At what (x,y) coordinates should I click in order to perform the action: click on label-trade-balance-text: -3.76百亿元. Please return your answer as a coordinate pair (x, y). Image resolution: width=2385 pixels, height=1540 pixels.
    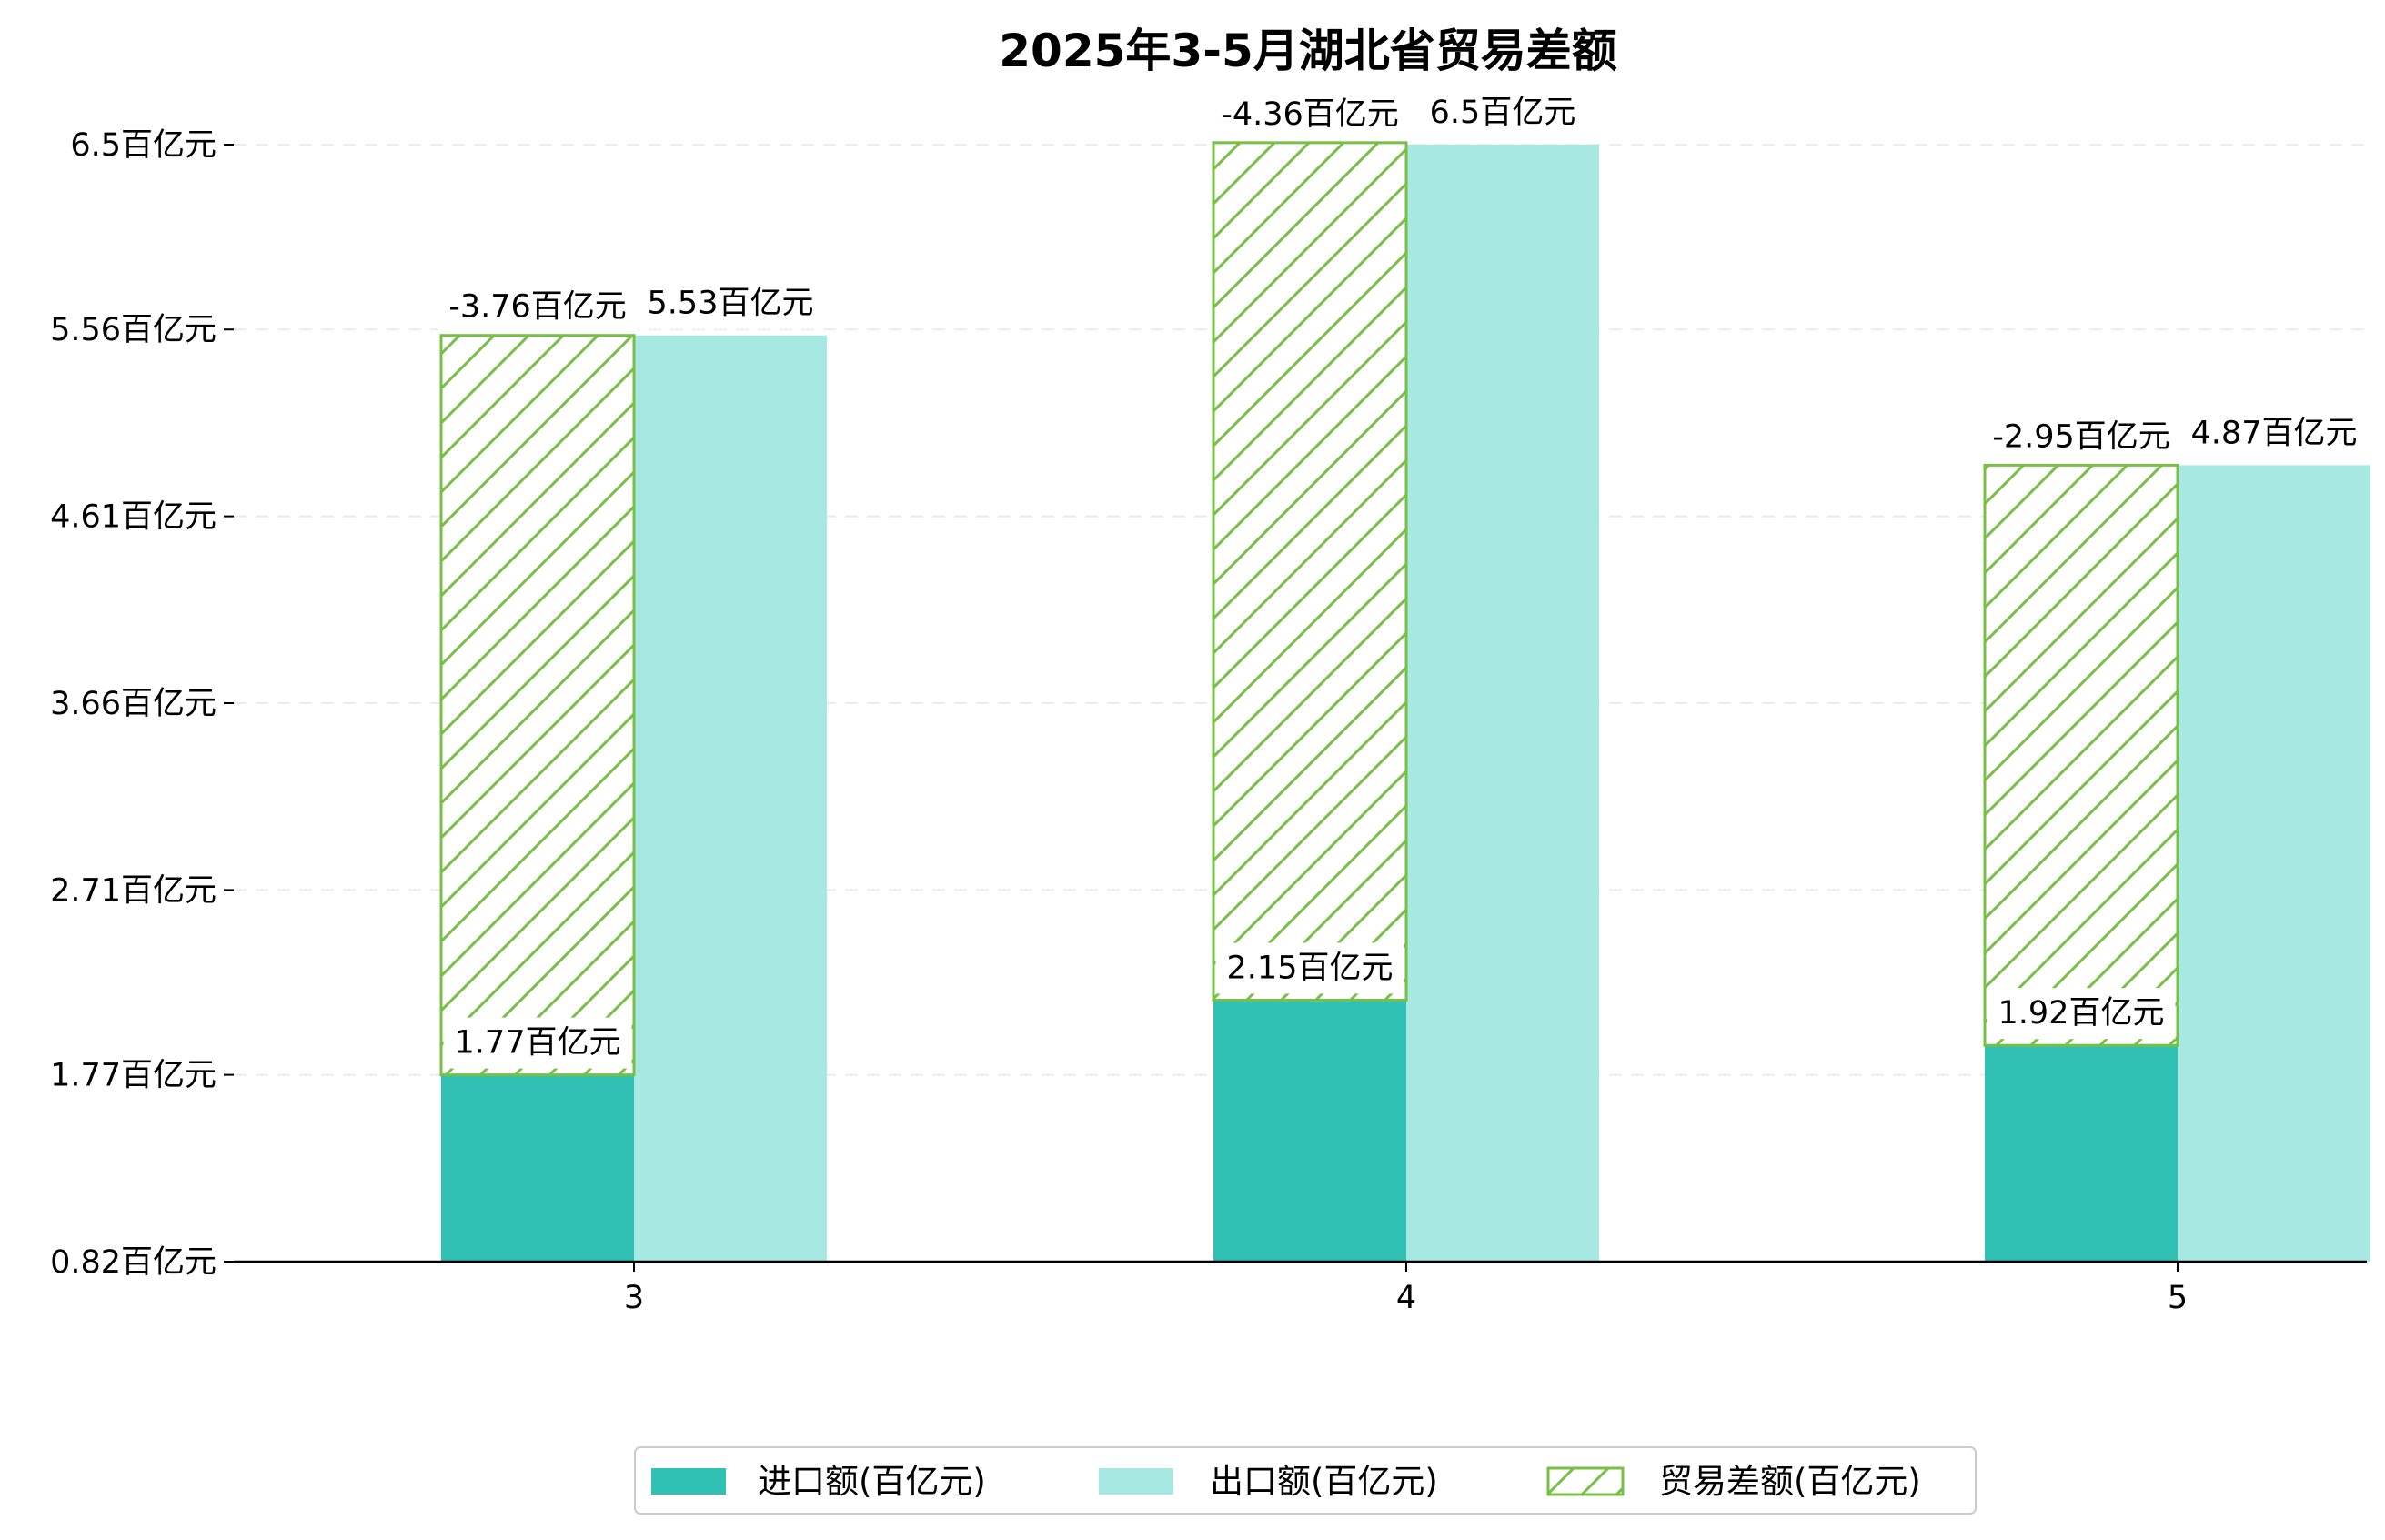
    Looking at the image, I should click on (537, 307).